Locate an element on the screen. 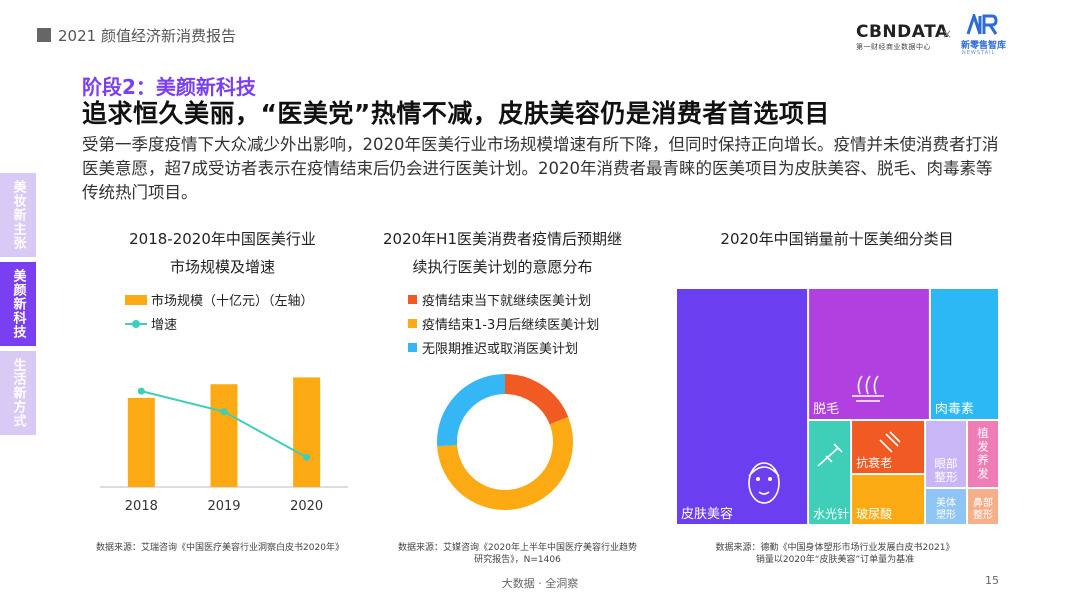 The image size is (1080, 608). chart1-legend-bar: 市场规模（十亿元）（左轴） is located at coordinates (219, 299).